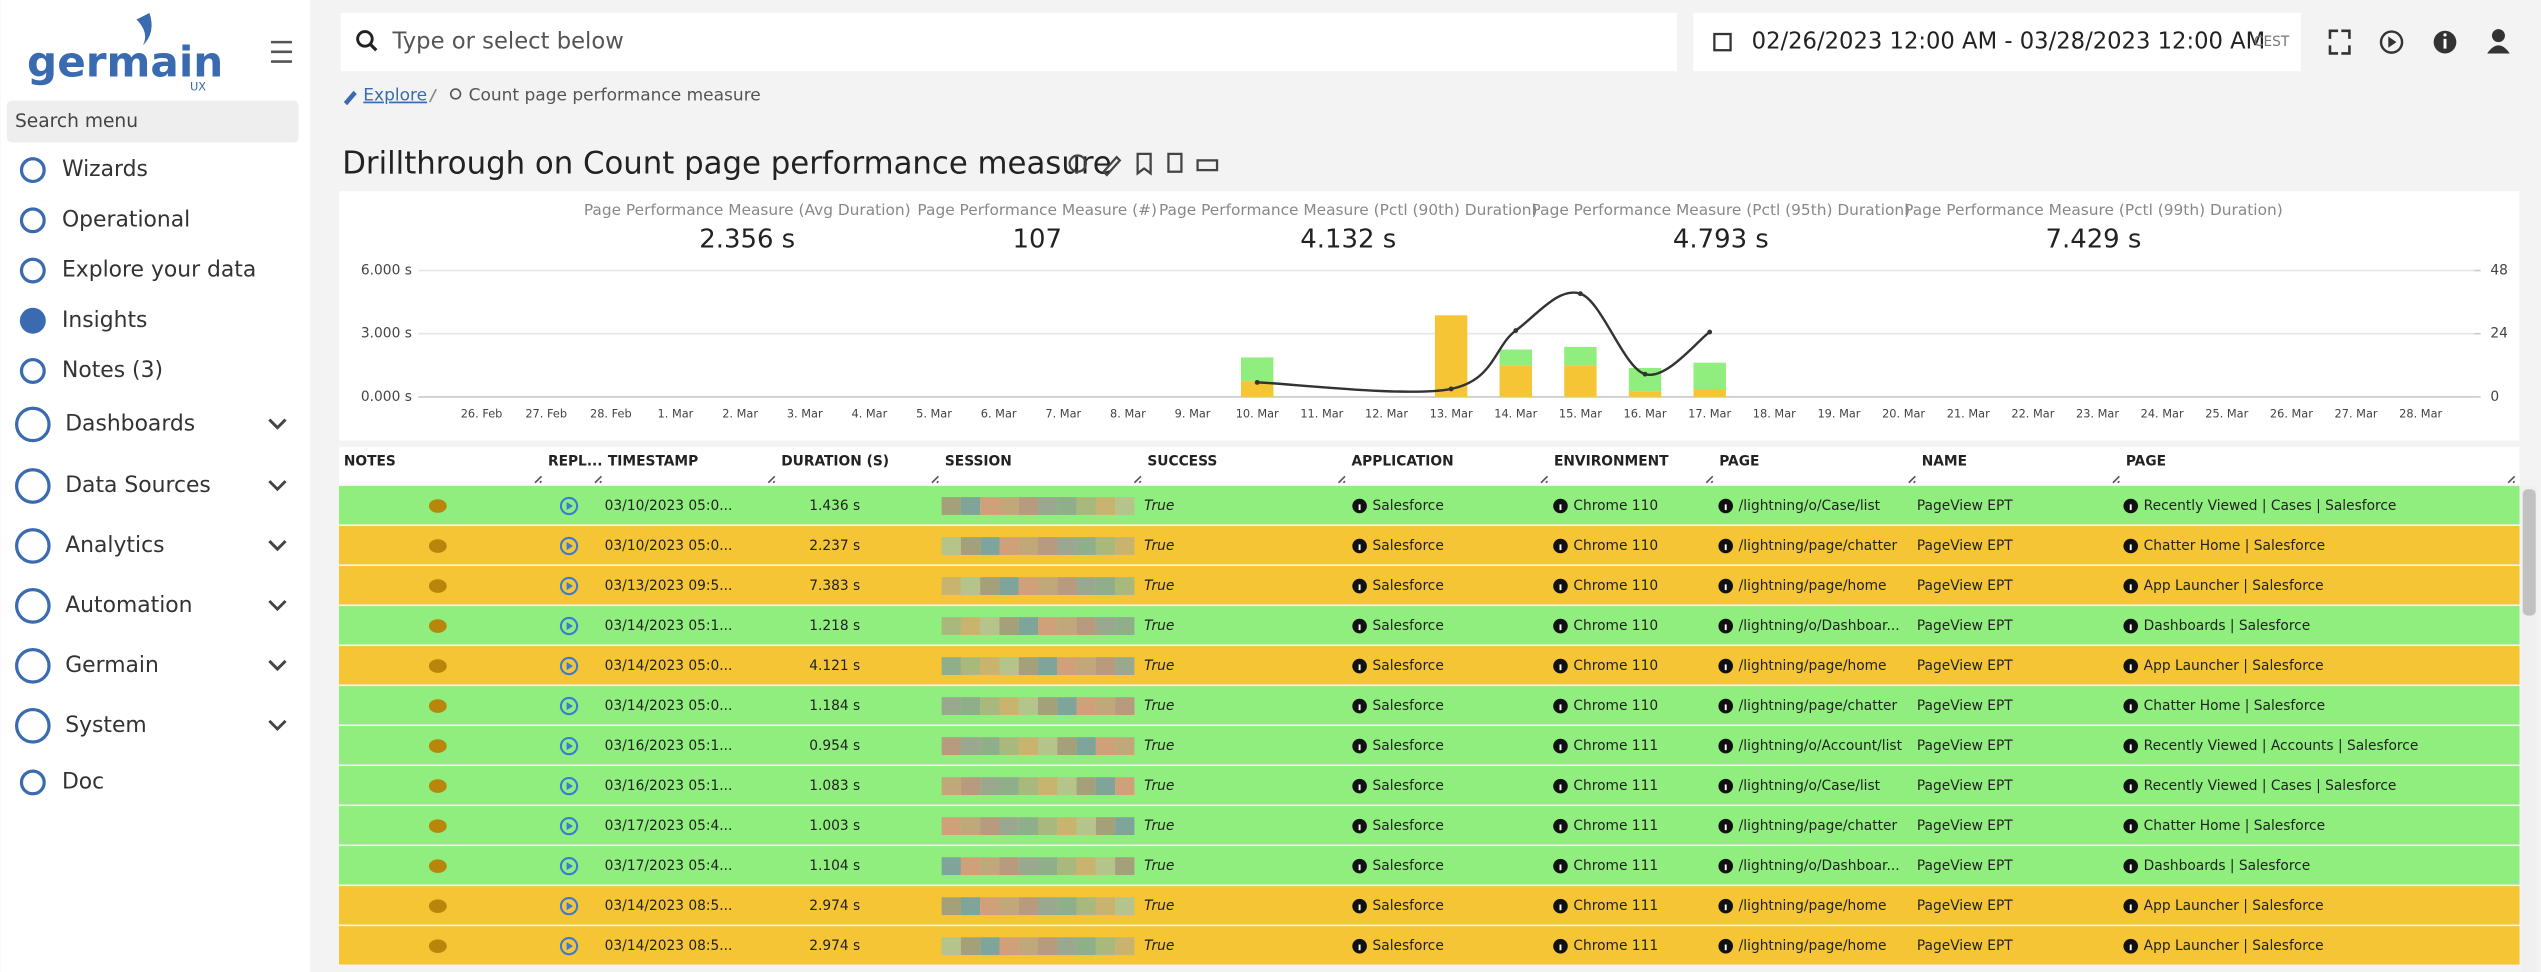 This screenshot has width=2541, height=972. I want to click on duration: 1.104 s, so click(834, 866).